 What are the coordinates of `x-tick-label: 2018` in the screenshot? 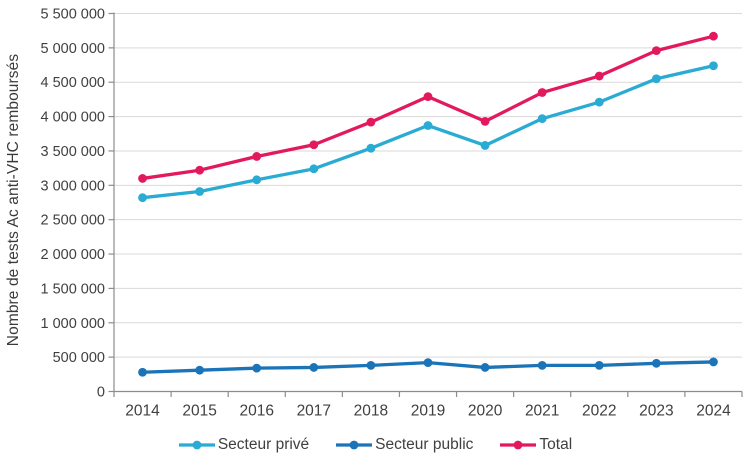 It's located at (371, 411).